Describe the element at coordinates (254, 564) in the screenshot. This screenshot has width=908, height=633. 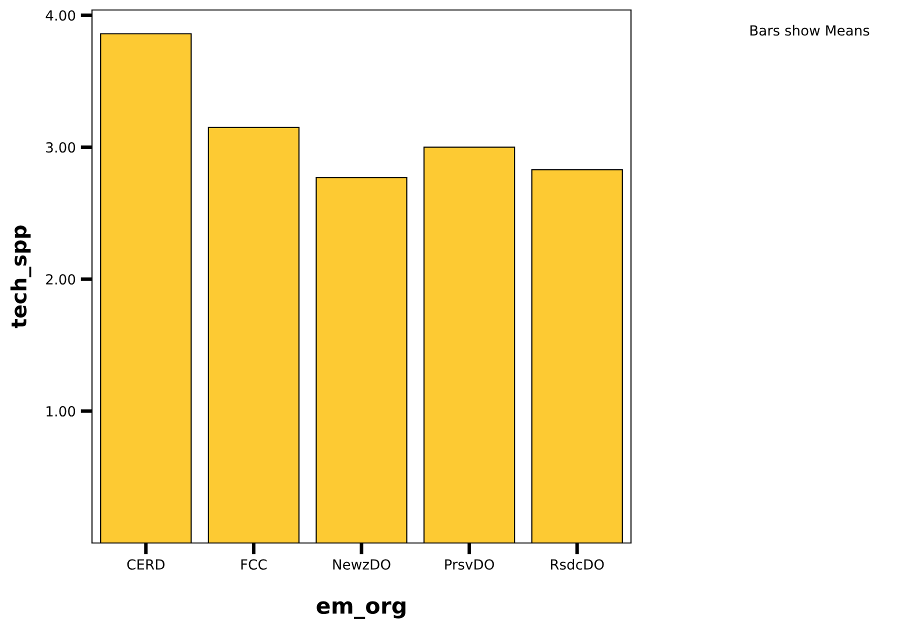
I see `x-tick-label: FCC` at that location.